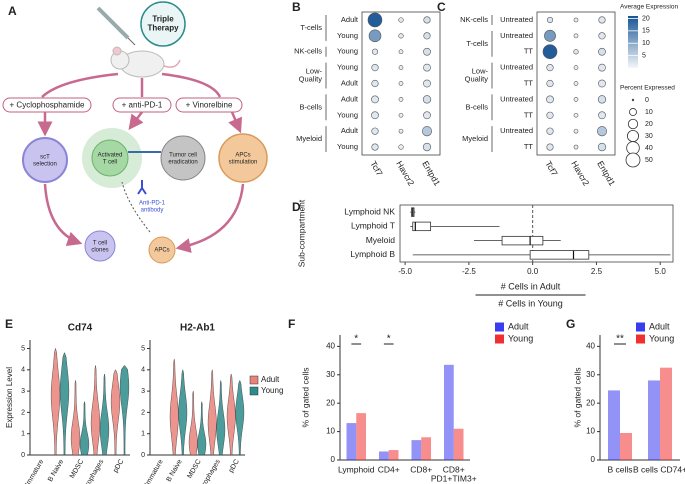 The width and height of the screenshot is (685, 484). What do you see at coordinates (45, 160) in the screenshot?
I see `sct-cell` at bounding box center [45, 160].